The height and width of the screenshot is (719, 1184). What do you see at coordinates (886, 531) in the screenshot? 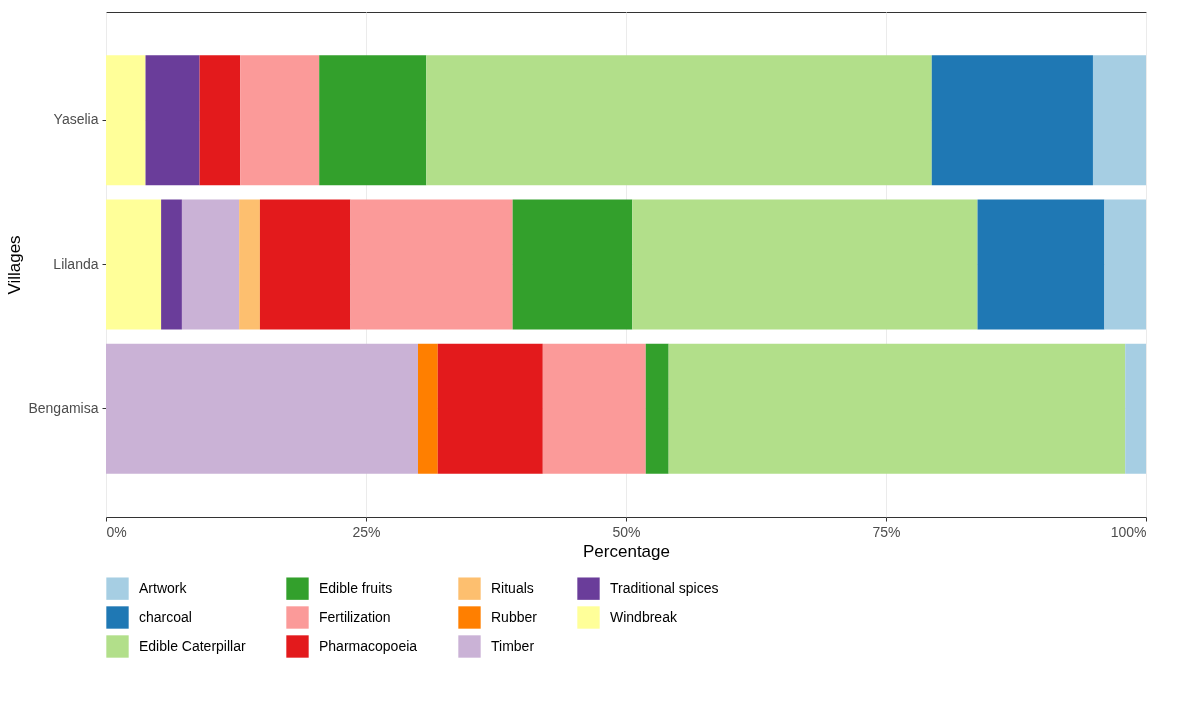
I see `x-tick-label: 75%` at bounding box center [886, 531].